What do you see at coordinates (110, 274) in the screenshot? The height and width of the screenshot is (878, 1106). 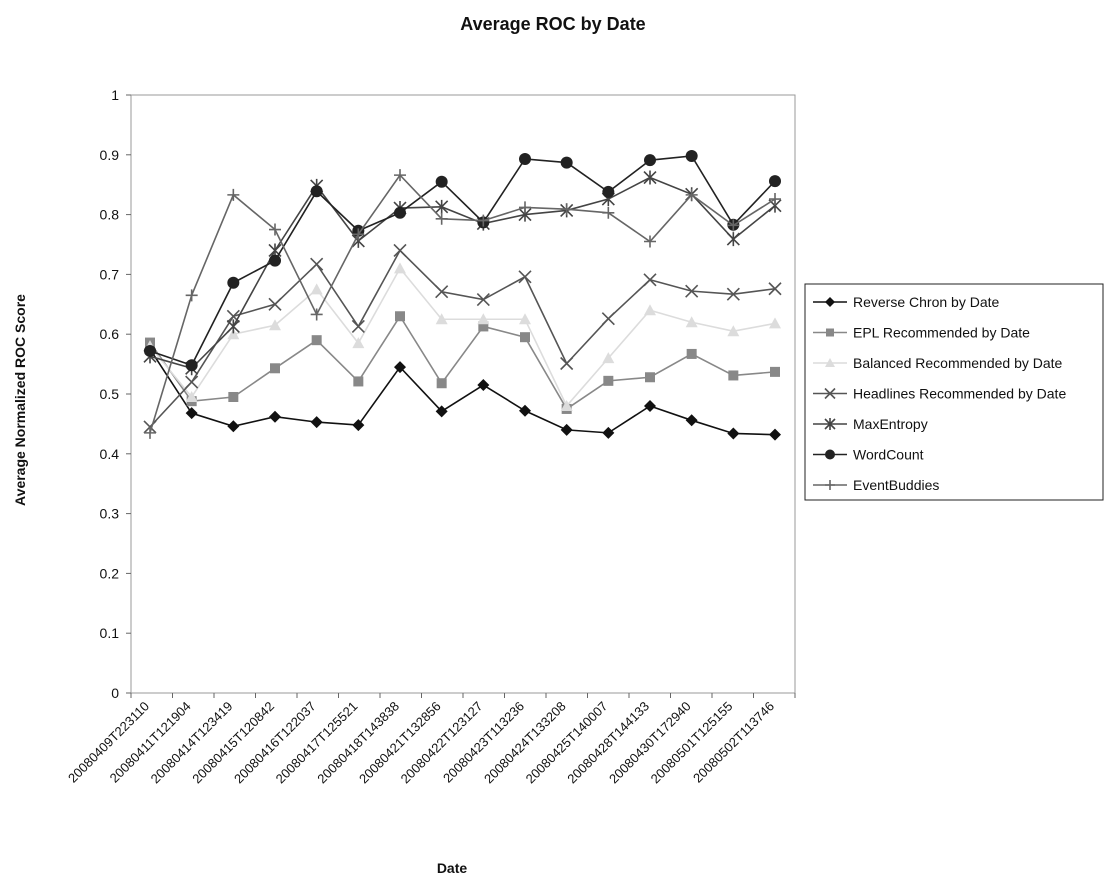 I see `y-tick-label: 0.7` at bounding box center [110, 274].